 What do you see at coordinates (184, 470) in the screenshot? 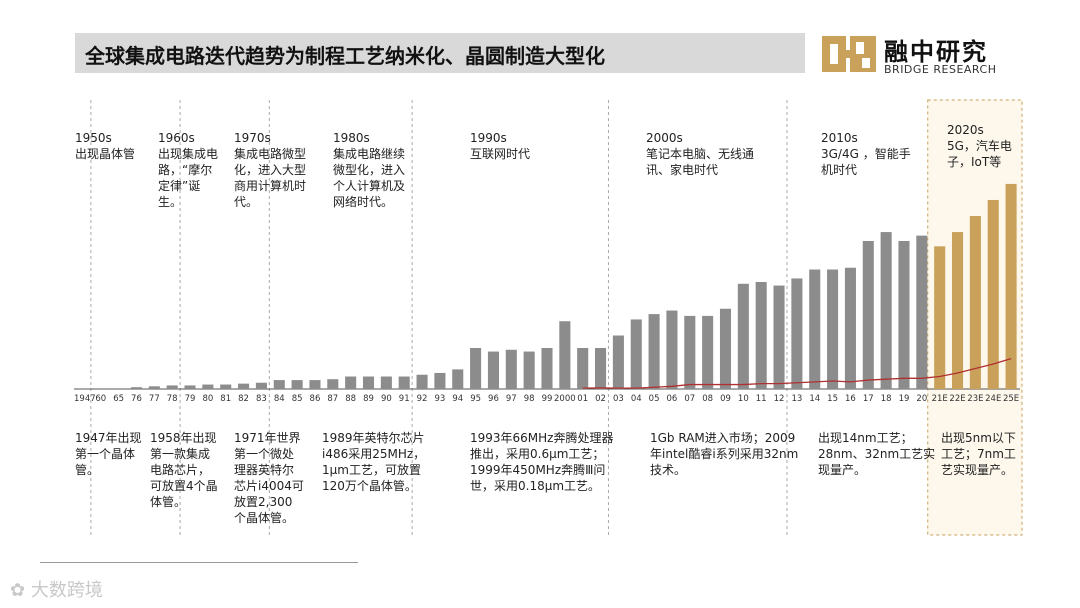
I see `milestone-note: 1958年出现第一款集成电路芯片，可放置4个晶体管。` at bounding box center [184, 470].